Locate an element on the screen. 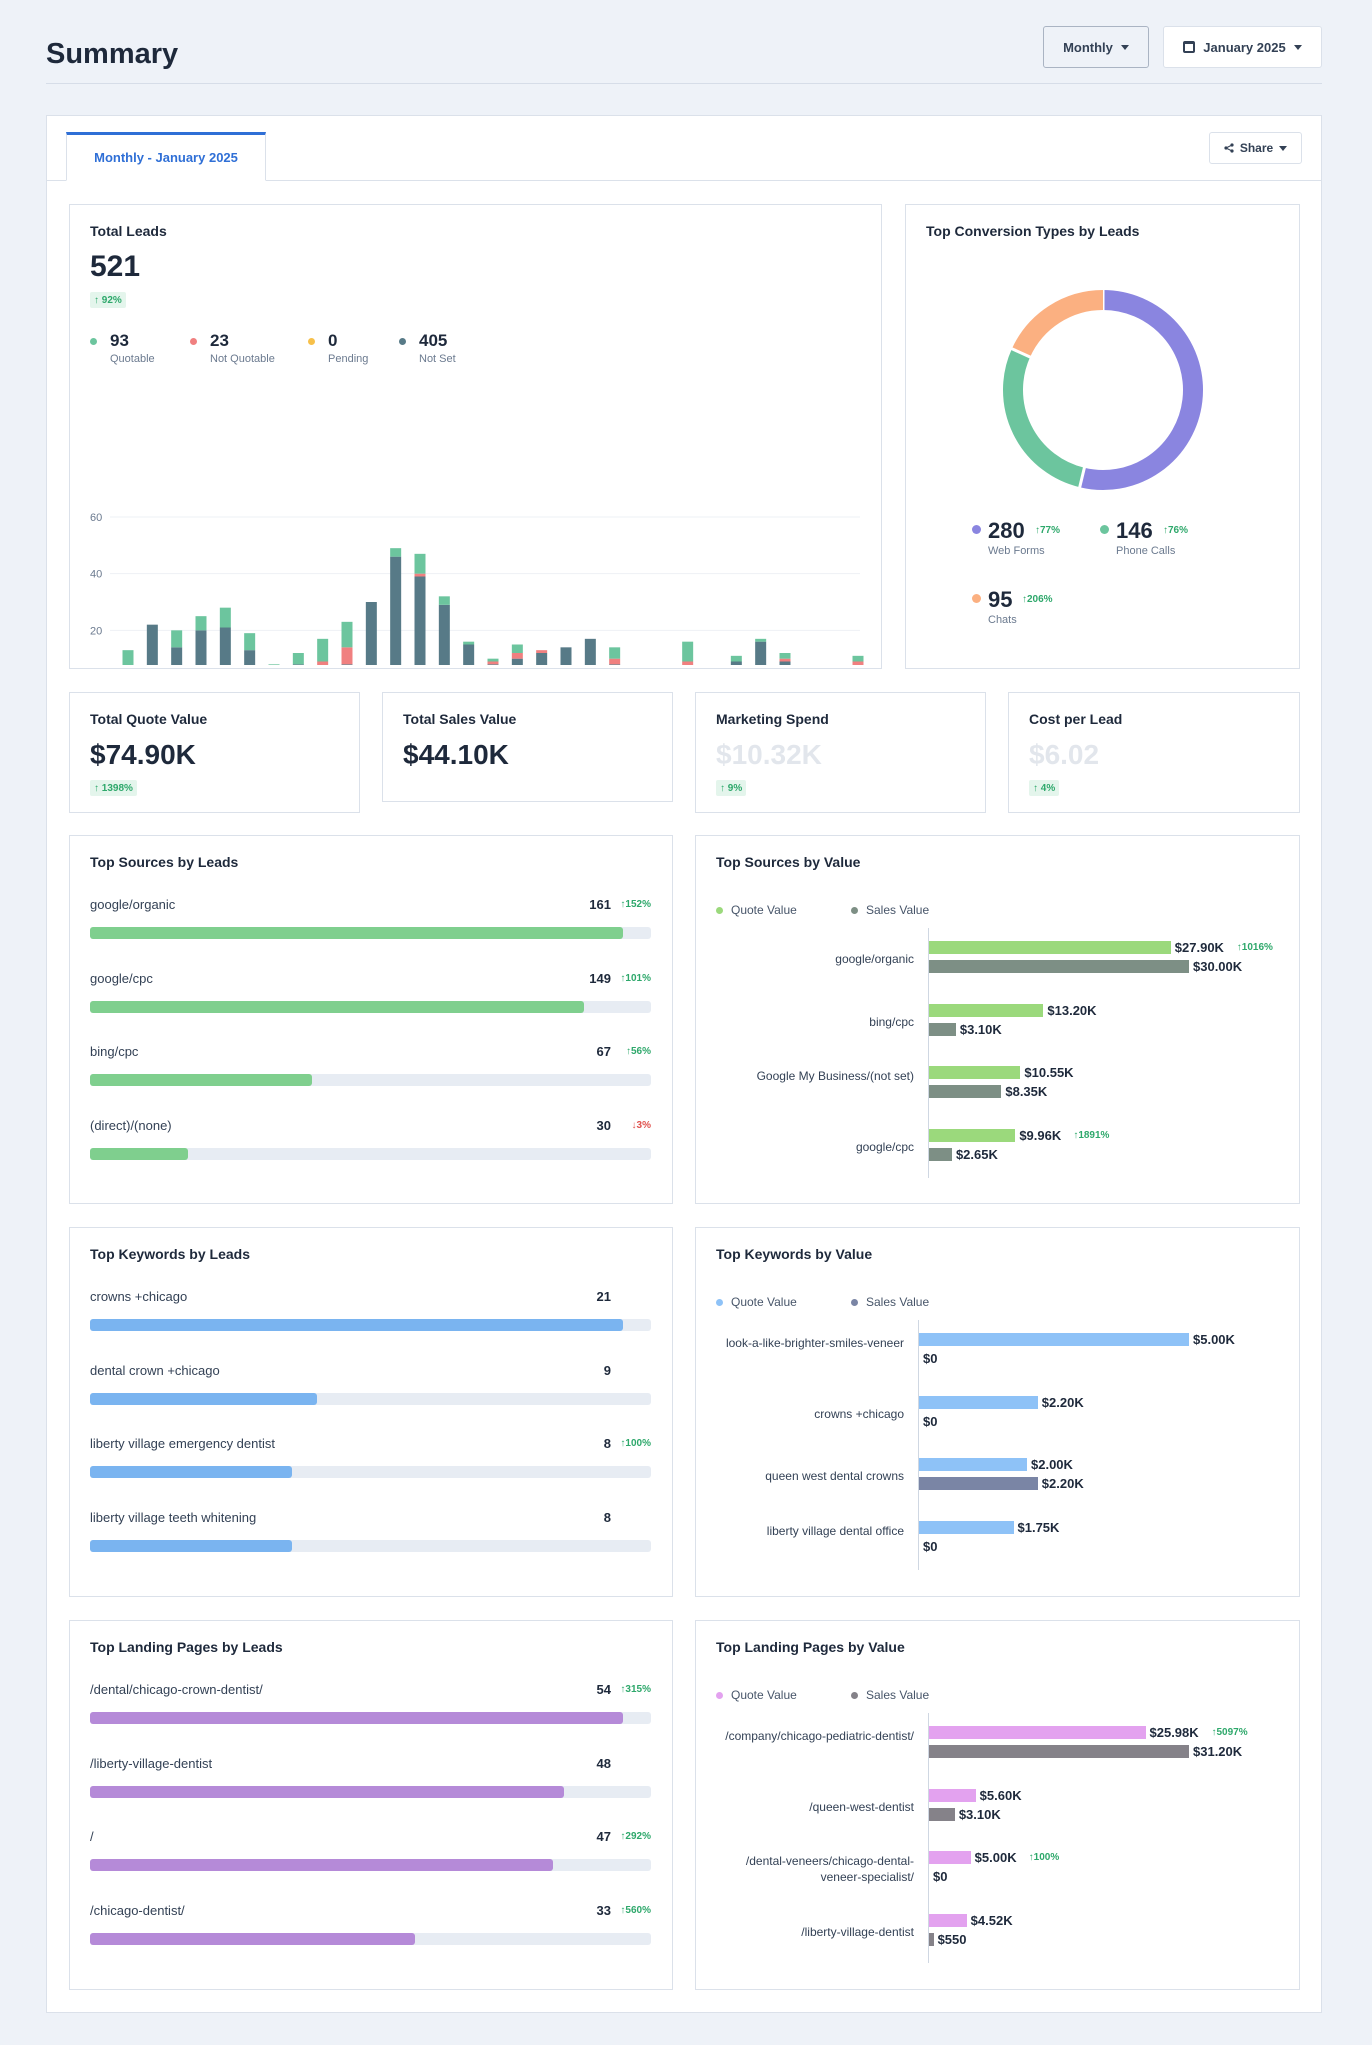 The image size is (1372, 2045). stat-label: Pending is located at coordinates (348, 359).